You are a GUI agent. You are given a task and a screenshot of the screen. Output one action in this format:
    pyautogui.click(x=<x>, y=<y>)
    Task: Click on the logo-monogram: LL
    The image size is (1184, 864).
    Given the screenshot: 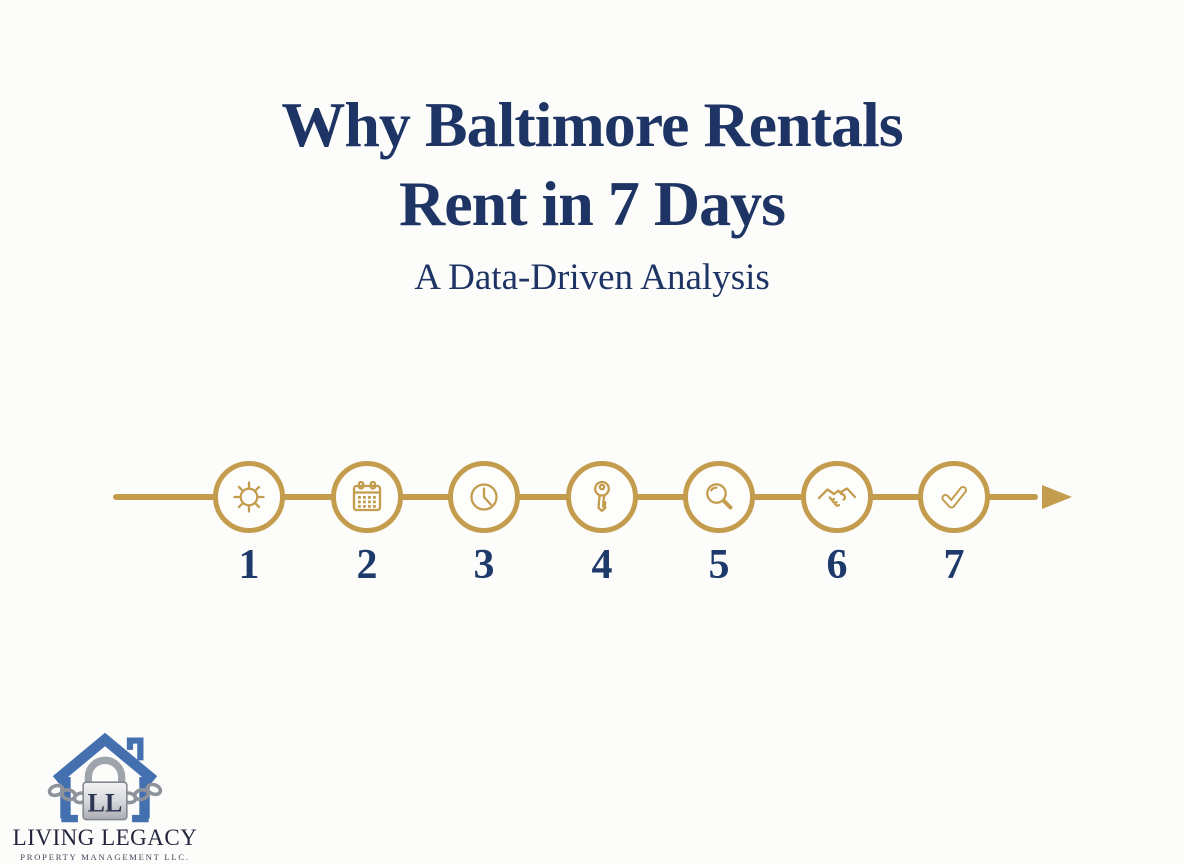 What is the action you would take?
    pyautogui.click(x=105, y=802)
    